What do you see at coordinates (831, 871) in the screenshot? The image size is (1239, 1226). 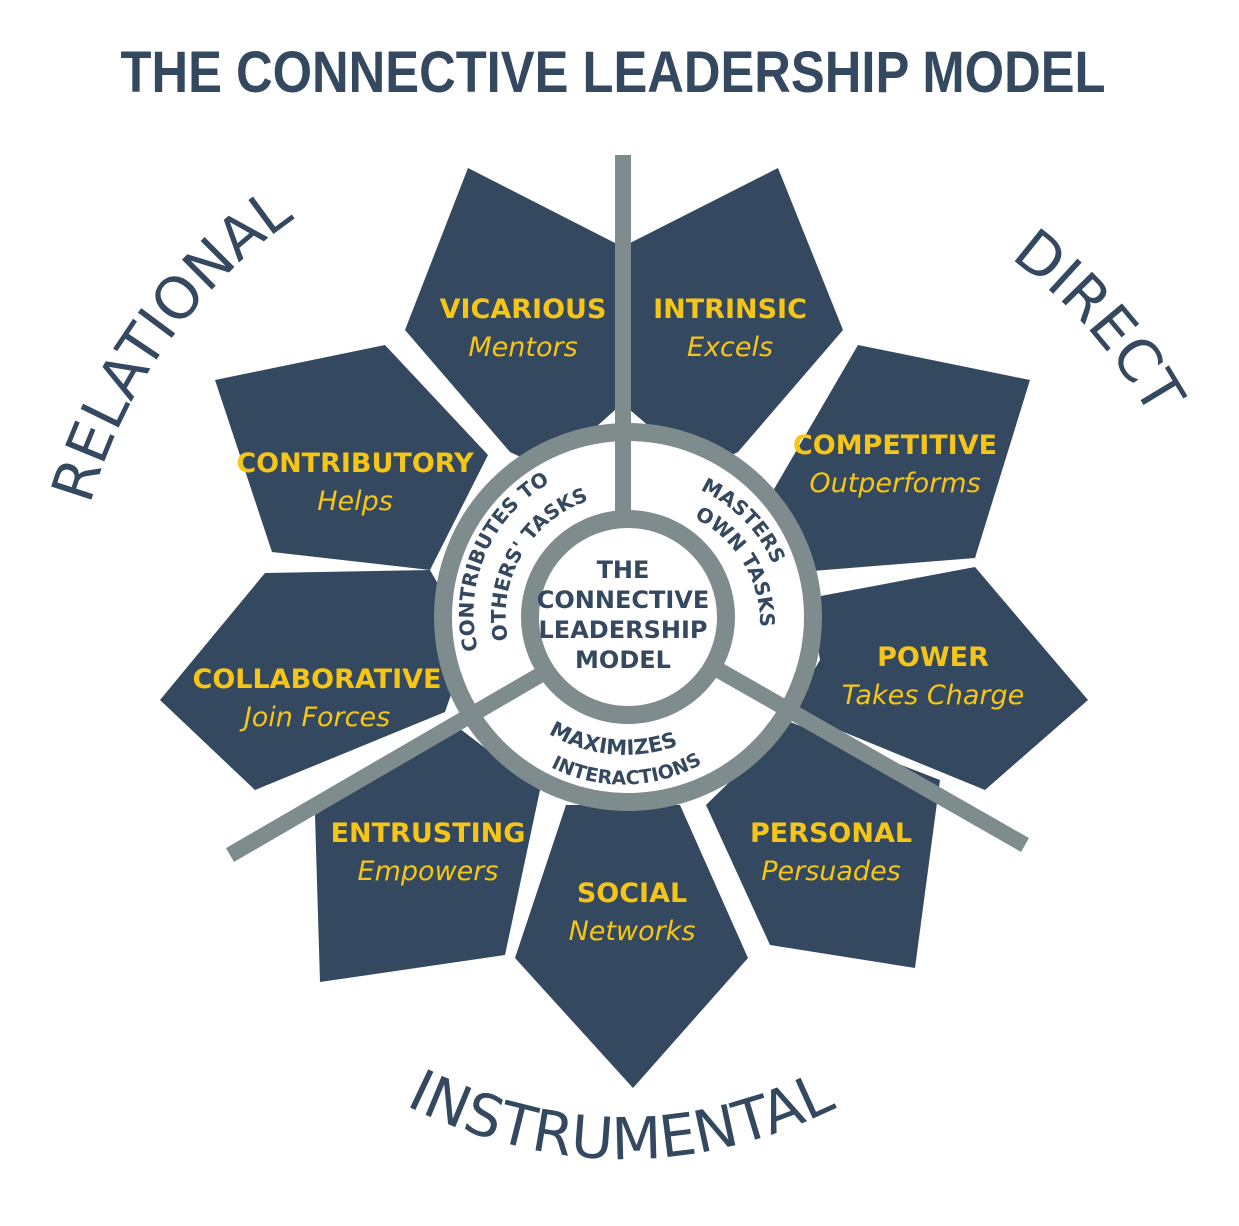 I see `style-verb-personal: Persuades` at bounding box center [831, 871].